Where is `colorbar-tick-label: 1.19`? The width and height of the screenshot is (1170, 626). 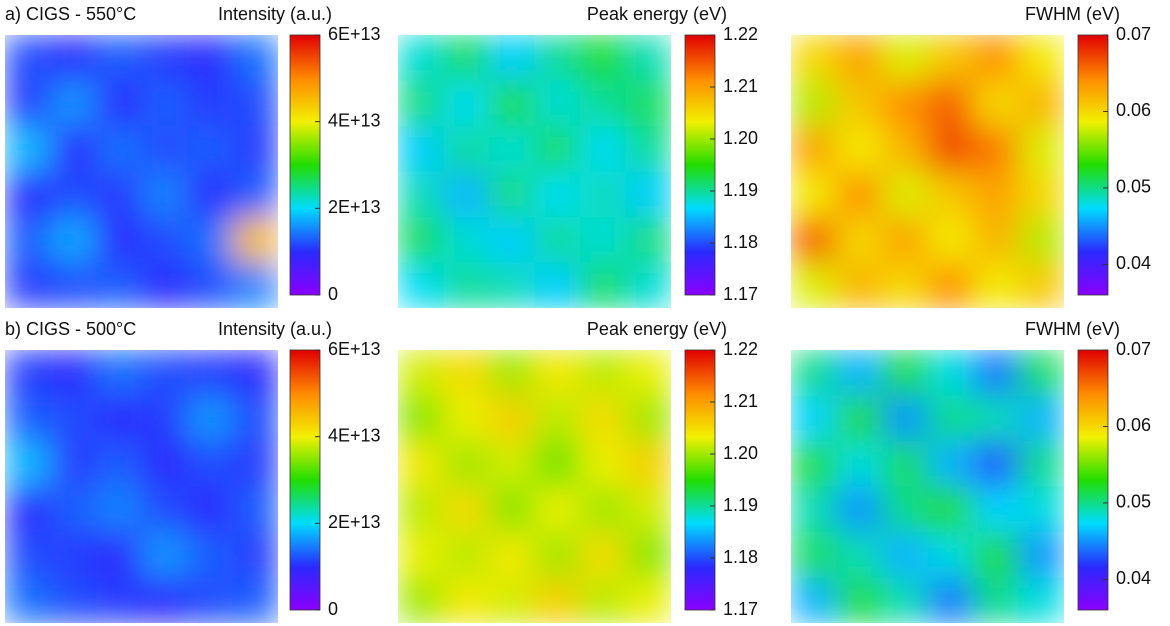
colorbar-tick-label: 1.19 is located at coordinates (740, 190).